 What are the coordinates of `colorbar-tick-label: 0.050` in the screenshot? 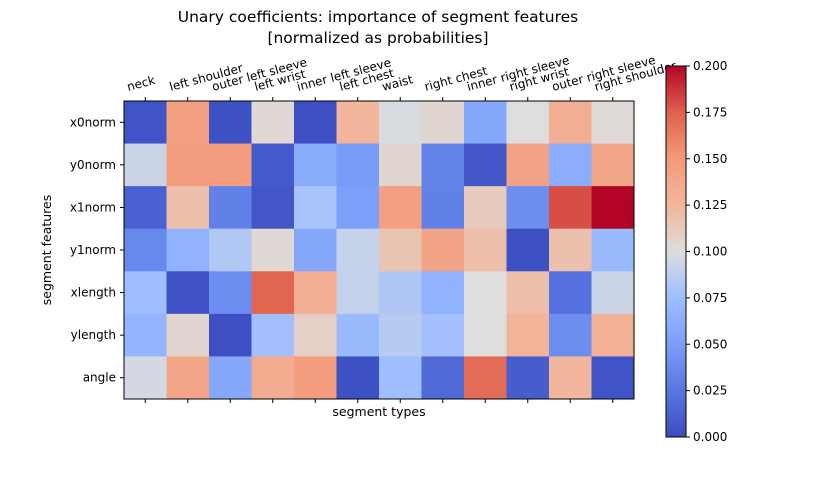 It's located at (710, 344).